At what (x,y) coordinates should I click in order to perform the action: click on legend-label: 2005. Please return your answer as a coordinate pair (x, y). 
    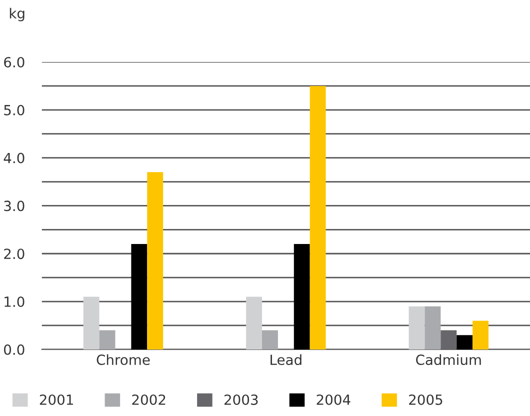
    Looking at the image, I should click on (425, 399).